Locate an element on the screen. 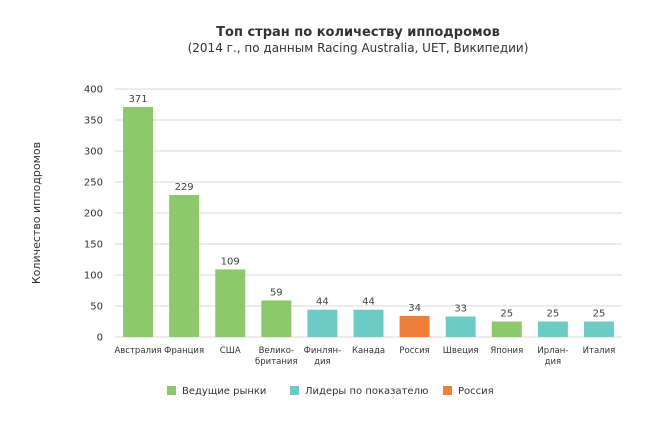  category-label: США is located at coordinates (230, 351).